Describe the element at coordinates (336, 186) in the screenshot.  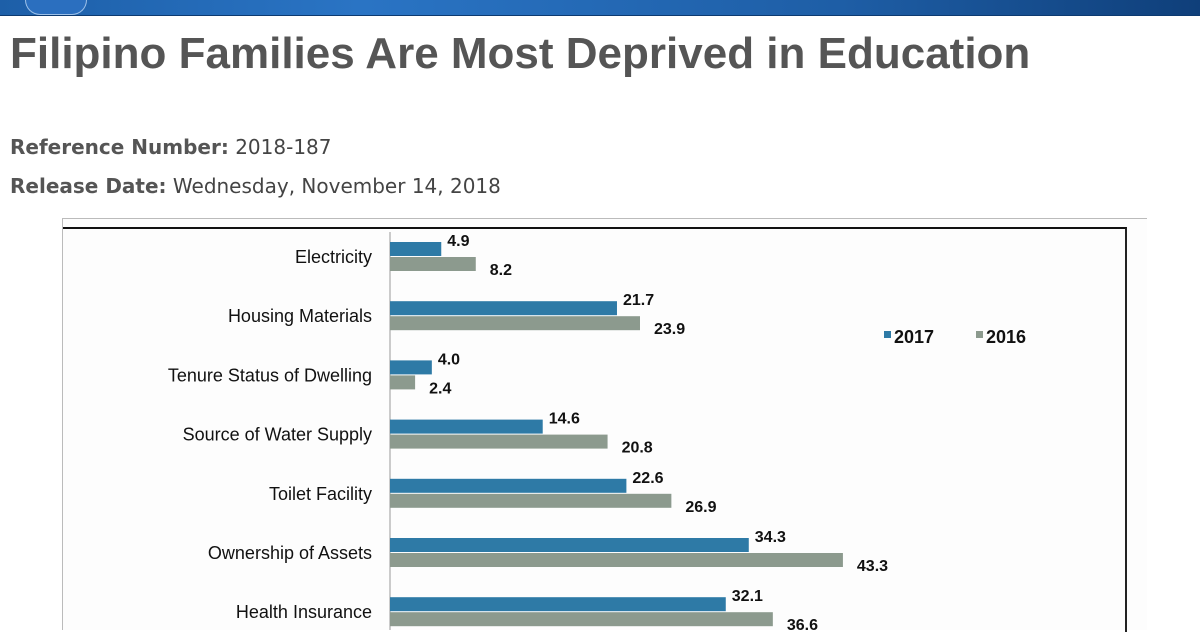
I see `release-date-value: Wednesday, November 14, 2018` at that location.